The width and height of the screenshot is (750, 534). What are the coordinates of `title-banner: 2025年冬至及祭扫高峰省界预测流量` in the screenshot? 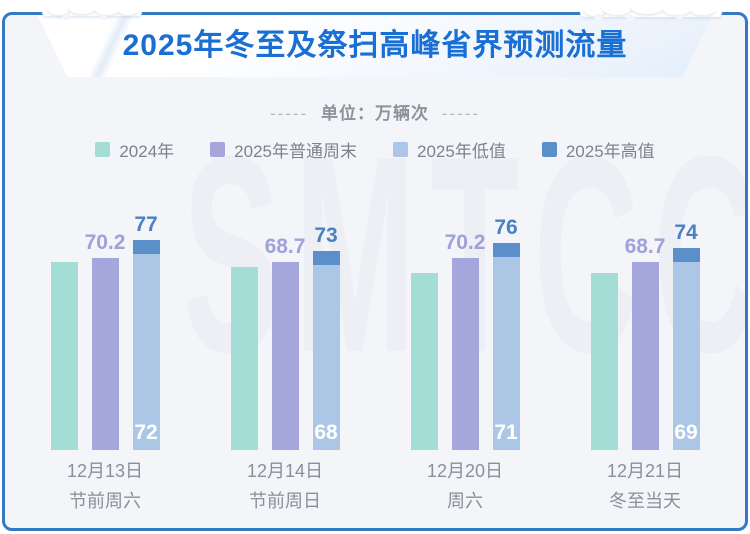 It's located at (375, 46).